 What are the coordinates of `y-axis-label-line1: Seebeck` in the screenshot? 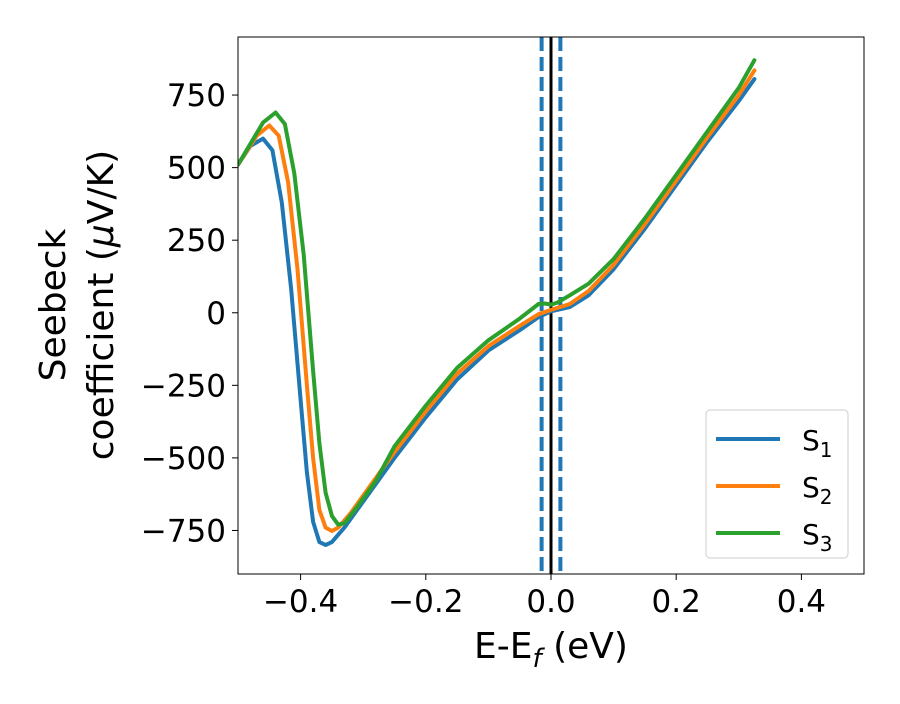 It's located at (53, 304).